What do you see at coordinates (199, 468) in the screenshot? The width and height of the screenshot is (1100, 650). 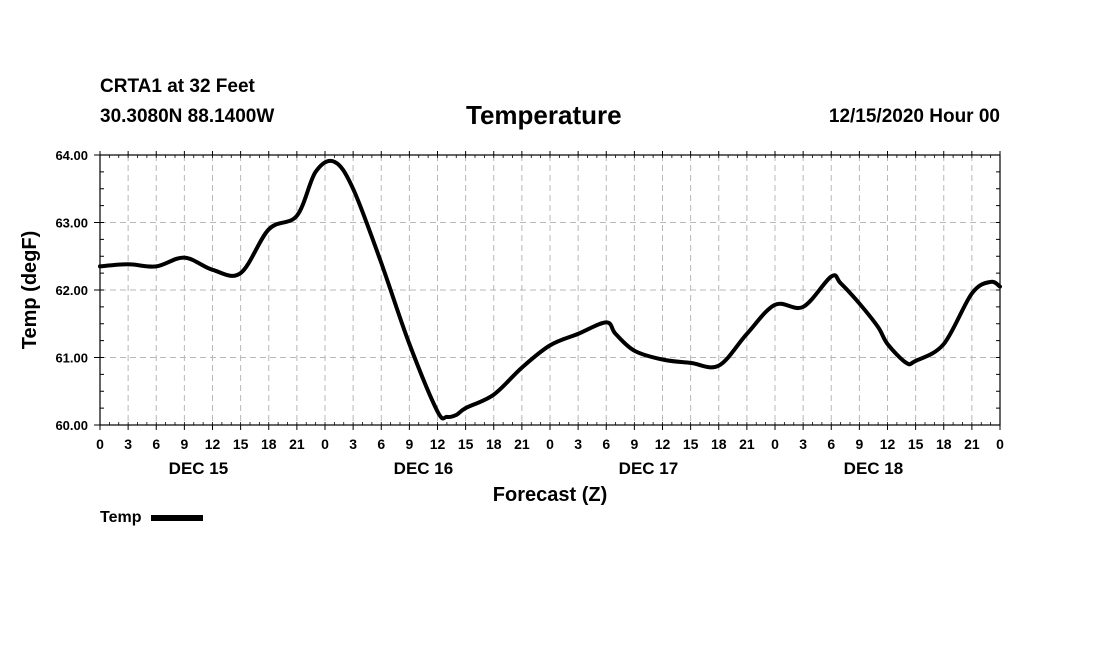 I see `day-label: DEC 15` at bounding box center [199, 468].